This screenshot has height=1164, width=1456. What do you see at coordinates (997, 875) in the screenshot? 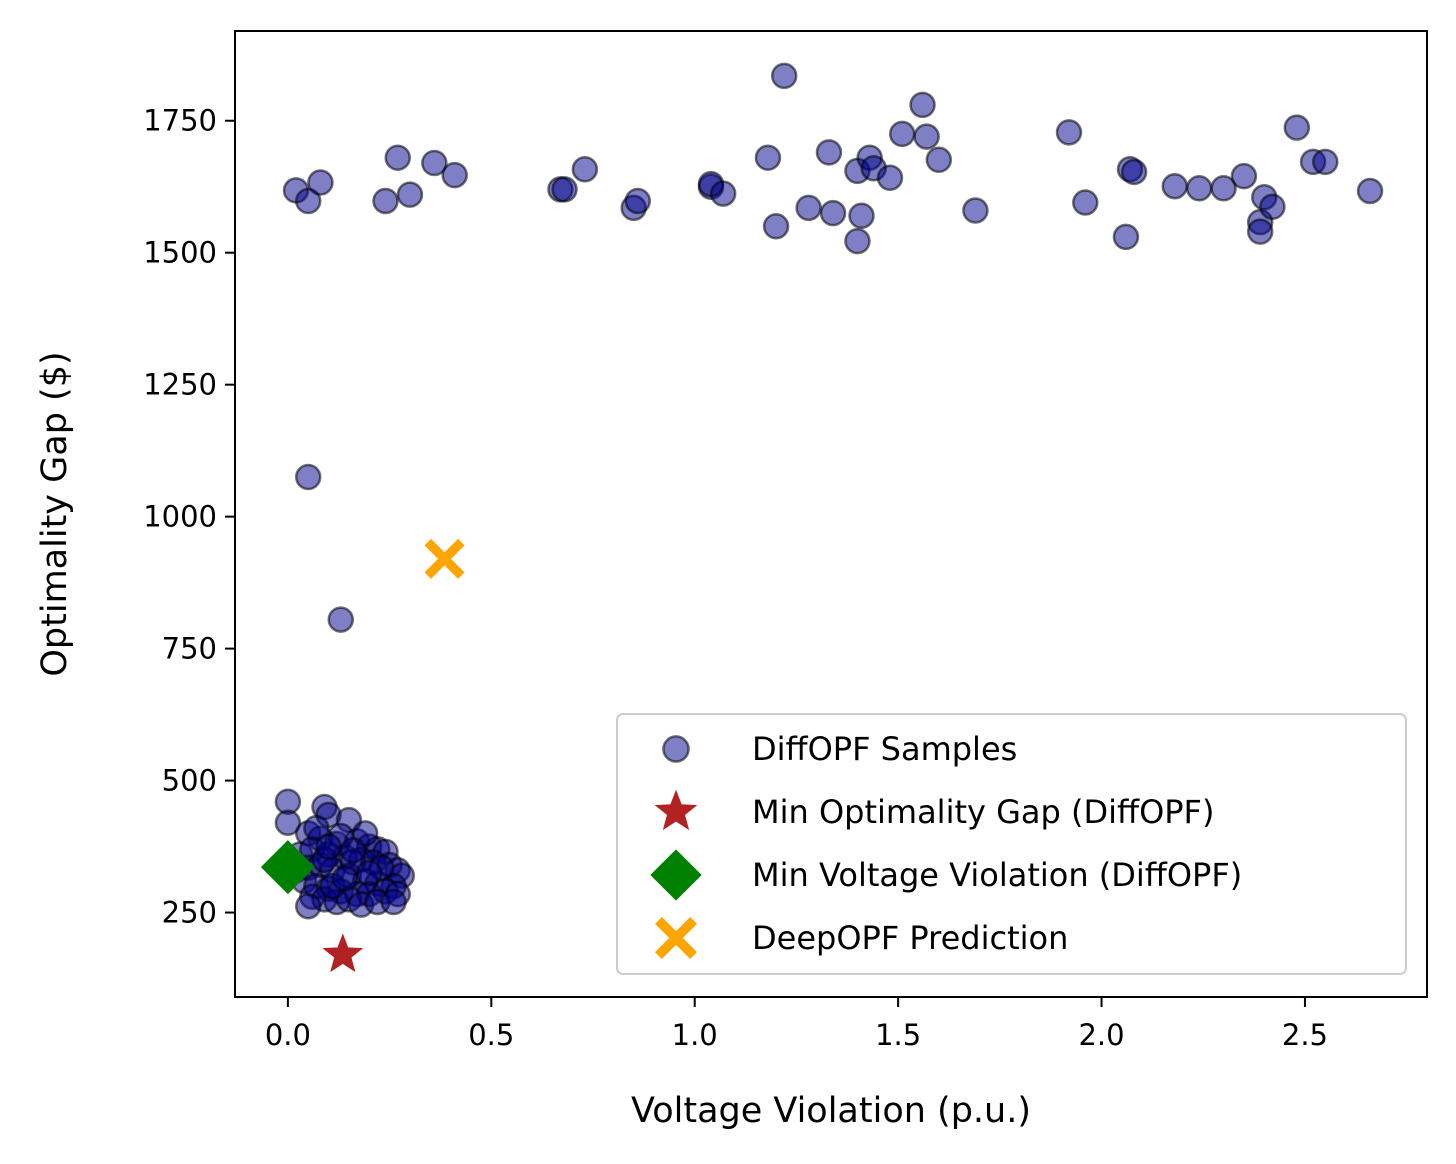
I see `legend-label-min-voltage-violation: Min Voltage Violation (DiffOPF)` at bounding box center [997, 875].